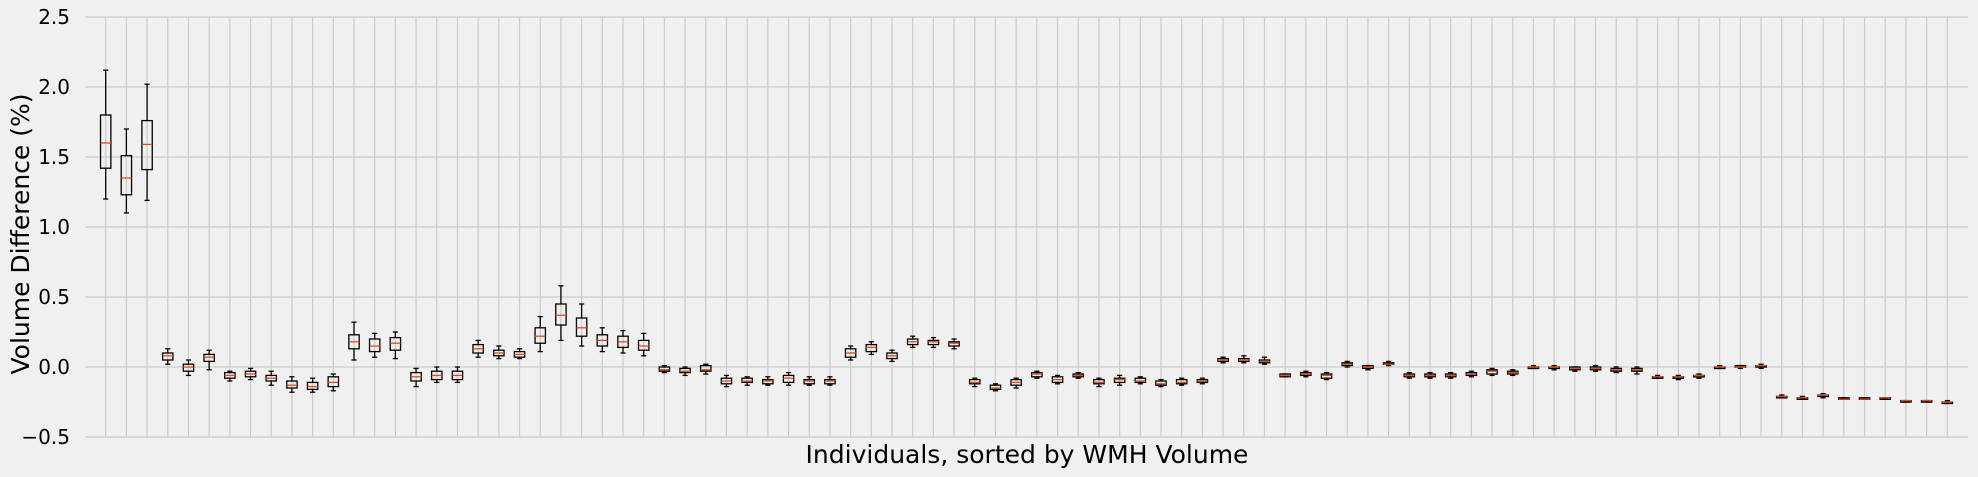 This screenshot has width=1978, height=477. What do you see at coordinates (54, 367) in the screenshot?
I see `y-tick-label: 0.0` at bounding box center [54, 367].